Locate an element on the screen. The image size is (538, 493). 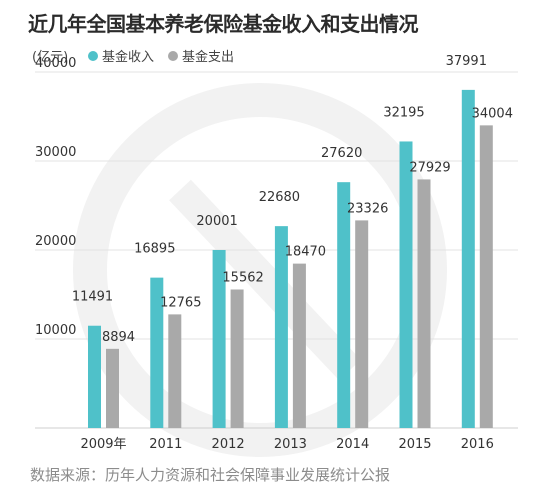
legend-item-income: 基金收入 is located at coordinates (121, 55).